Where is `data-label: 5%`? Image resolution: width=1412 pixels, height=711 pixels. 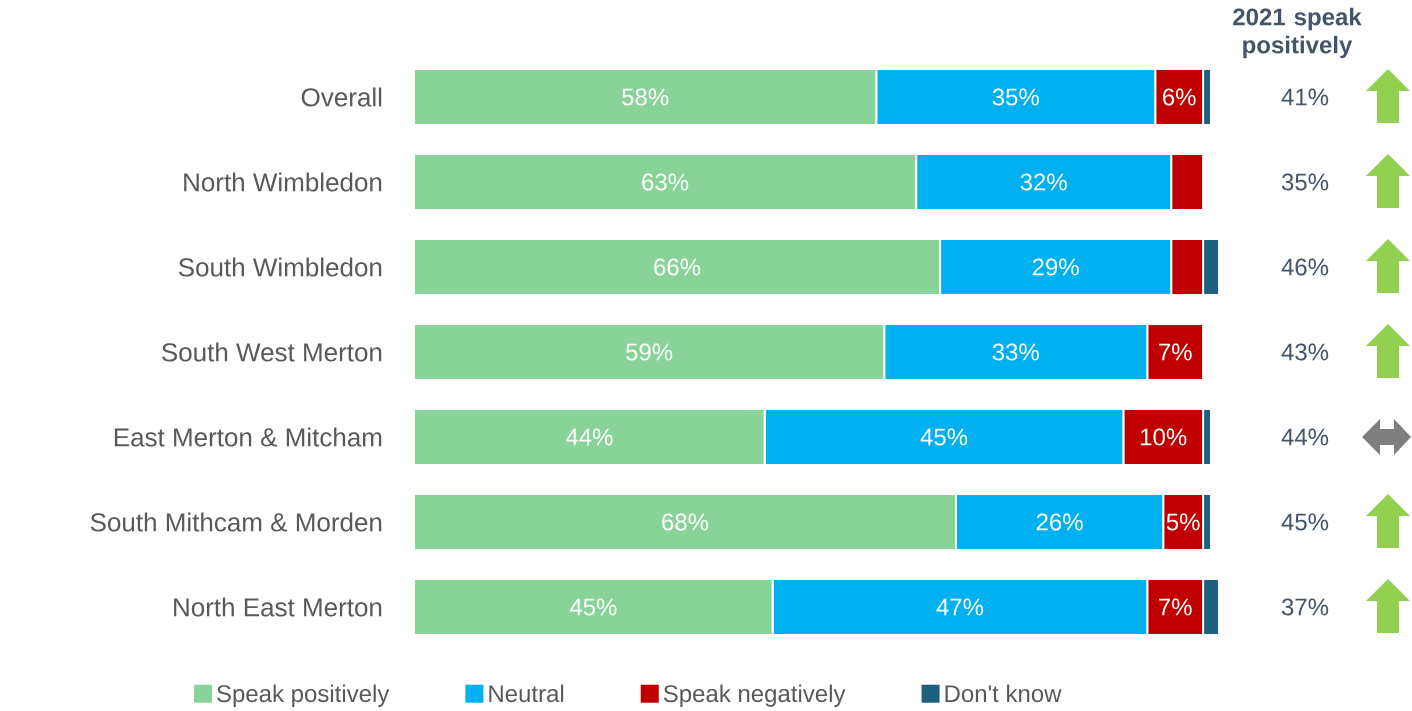
data-label: 5% is located at coordinates (1183, 522).